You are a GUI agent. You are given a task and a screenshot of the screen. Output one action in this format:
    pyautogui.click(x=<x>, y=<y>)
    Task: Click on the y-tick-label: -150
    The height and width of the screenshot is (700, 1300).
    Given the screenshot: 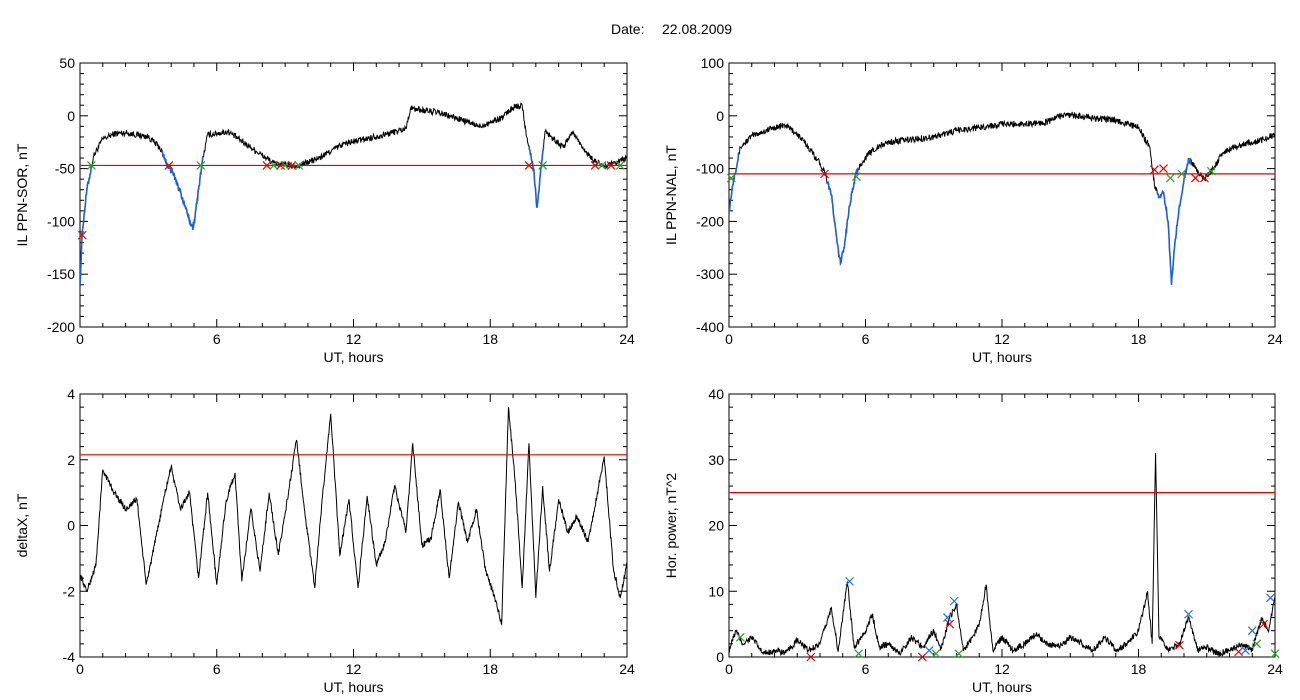 What is the action you would take?
    pyautogui.click(x=61, y=274)
    